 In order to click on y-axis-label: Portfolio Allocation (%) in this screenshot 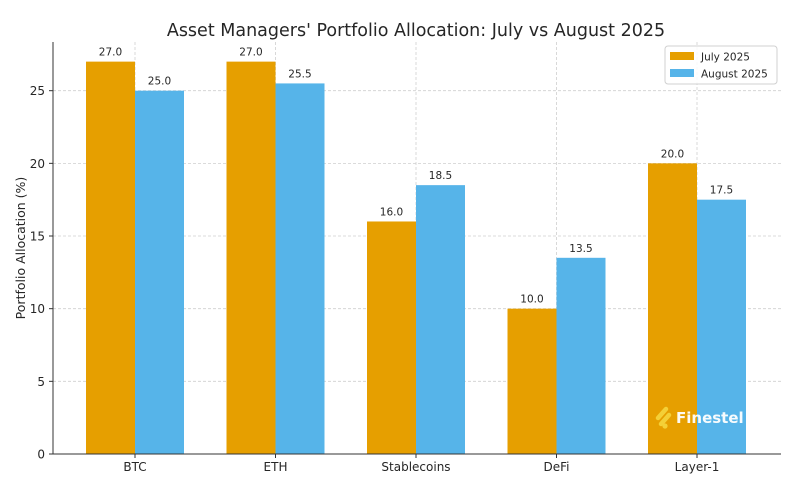, I will do `click(20, 248)`.